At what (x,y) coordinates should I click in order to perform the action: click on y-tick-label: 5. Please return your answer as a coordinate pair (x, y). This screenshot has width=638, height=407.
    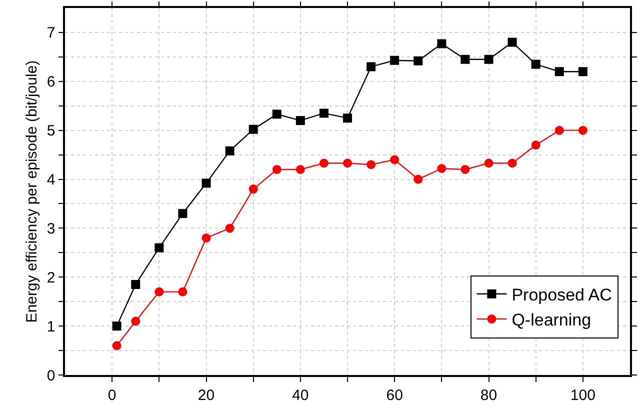
    Looking at the image, I should click on (51, 131).